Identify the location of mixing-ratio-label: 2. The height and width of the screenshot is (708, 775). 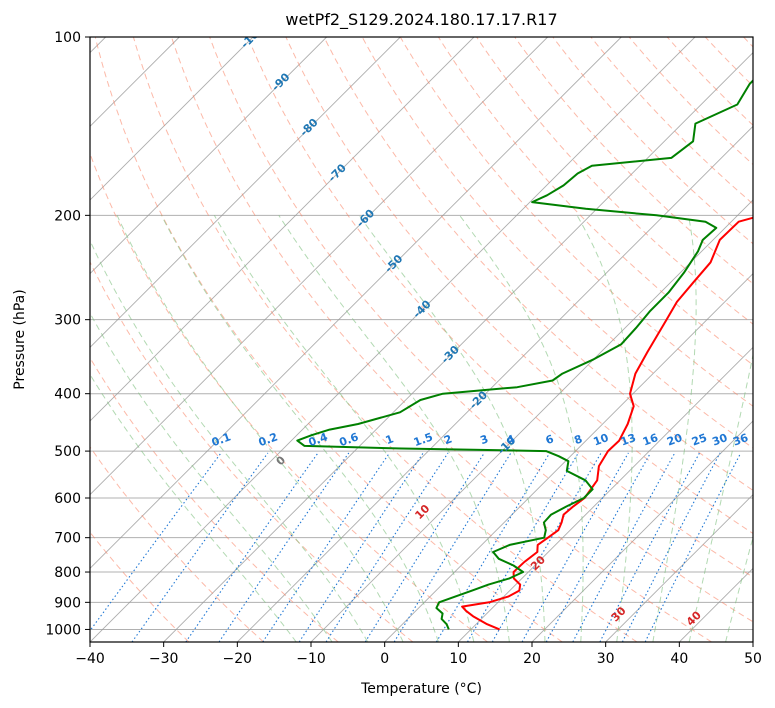
(448, 439).